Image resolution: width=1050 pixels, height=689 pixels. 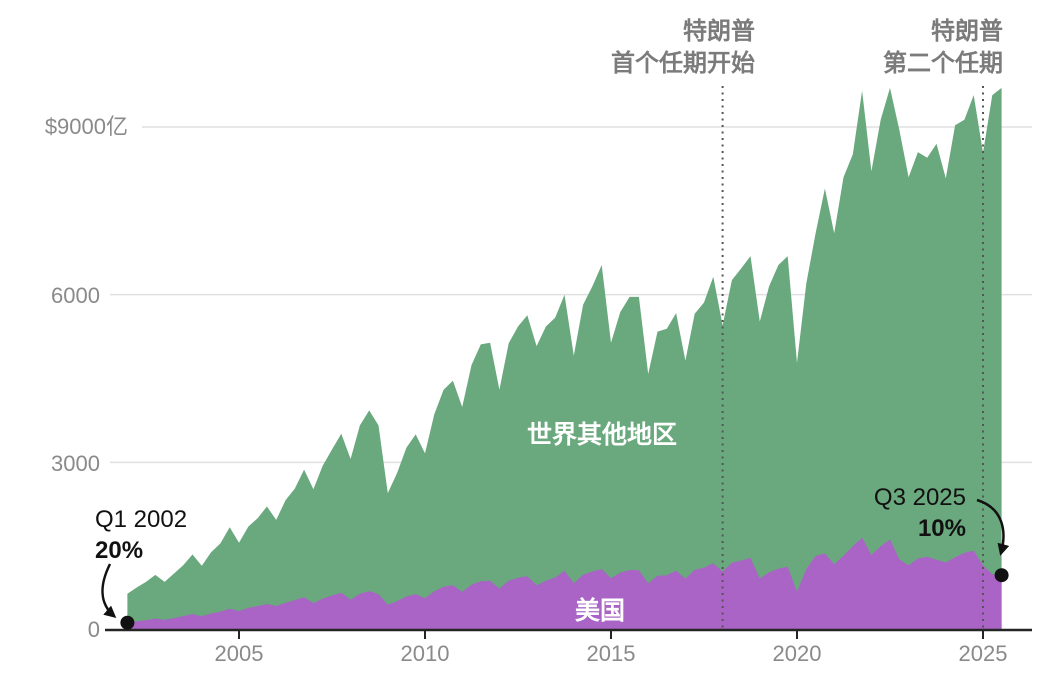 What do you see at coordinates (599, 611) in the screenshot?
I see `area-label-us: 美国` at bounding box center [599, 611].